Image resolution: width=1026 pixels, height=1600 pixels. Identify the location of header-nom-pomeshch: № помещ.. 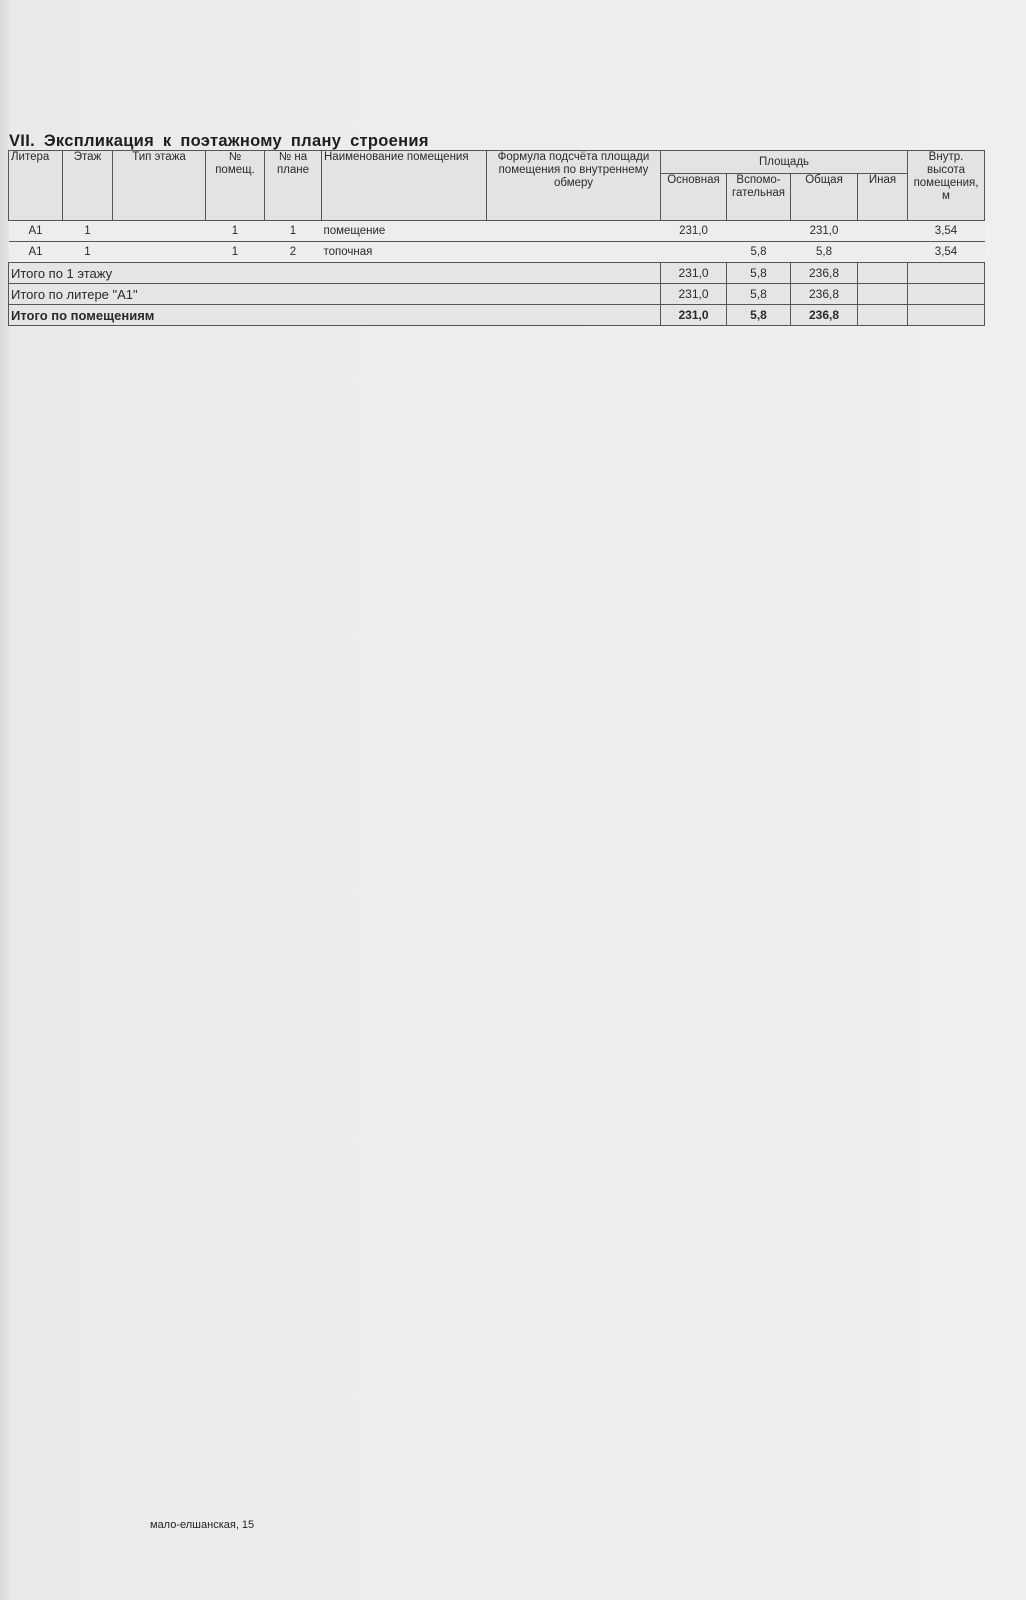
(235, 185).